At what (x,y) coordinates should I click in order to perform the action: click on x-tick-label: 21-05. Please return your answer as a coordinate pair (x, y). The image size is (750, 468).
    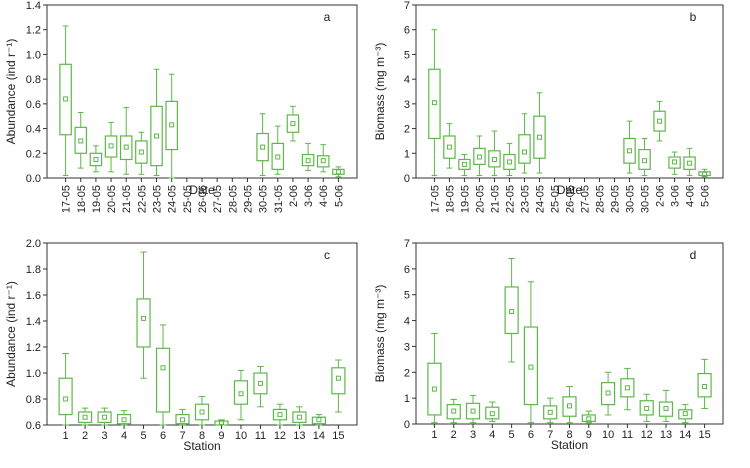
    Looking at the image, I should click on (127, 199).